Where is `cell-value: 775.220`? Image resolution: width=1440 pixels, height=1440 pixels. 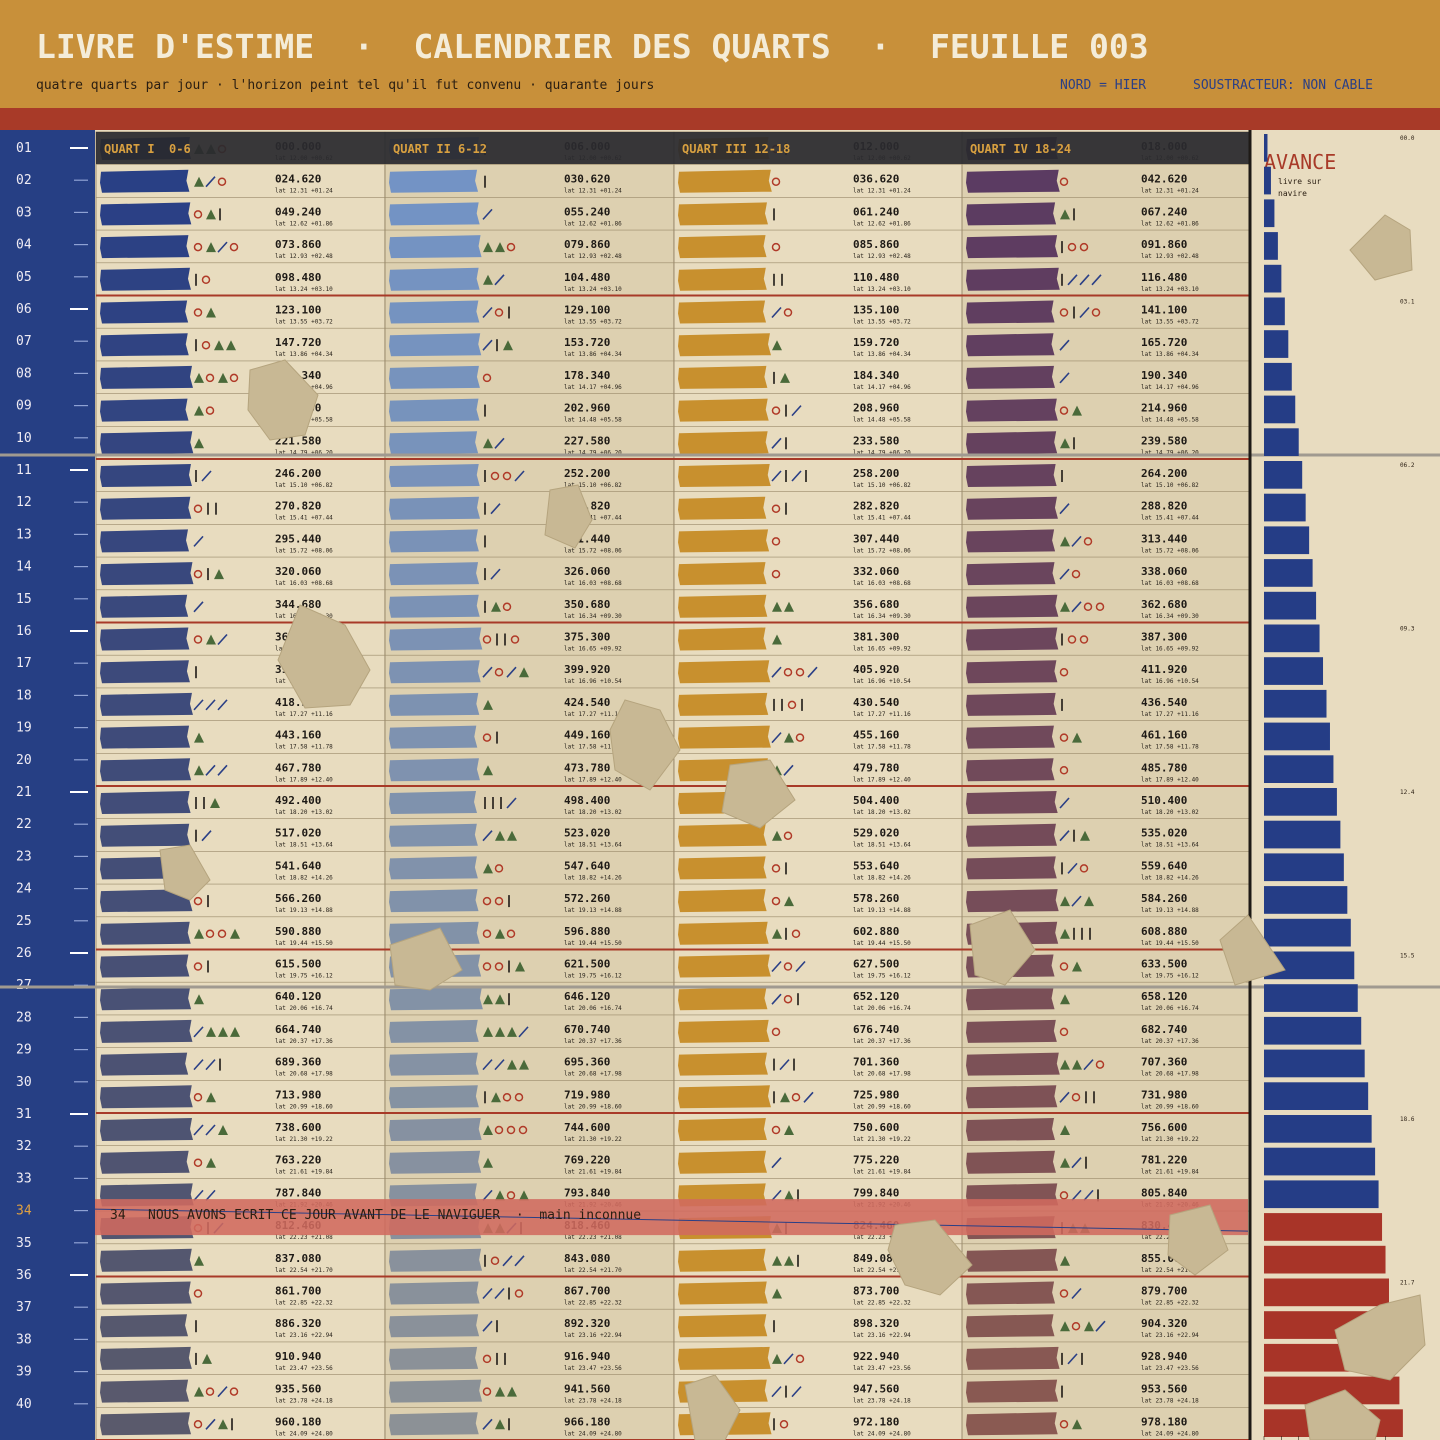
cell-value: 775.220 is located at coordinates (876, 1160).